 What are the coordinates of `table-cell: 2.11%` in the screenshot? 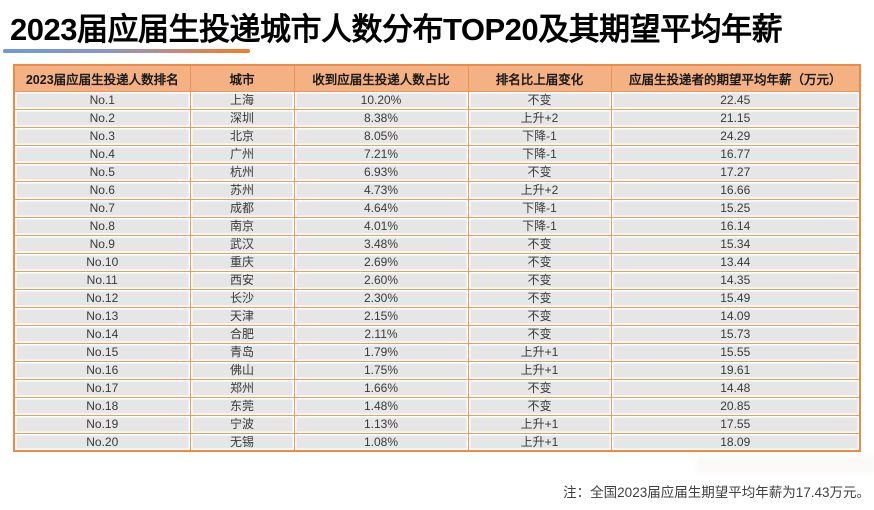 It's located at (381, 334).